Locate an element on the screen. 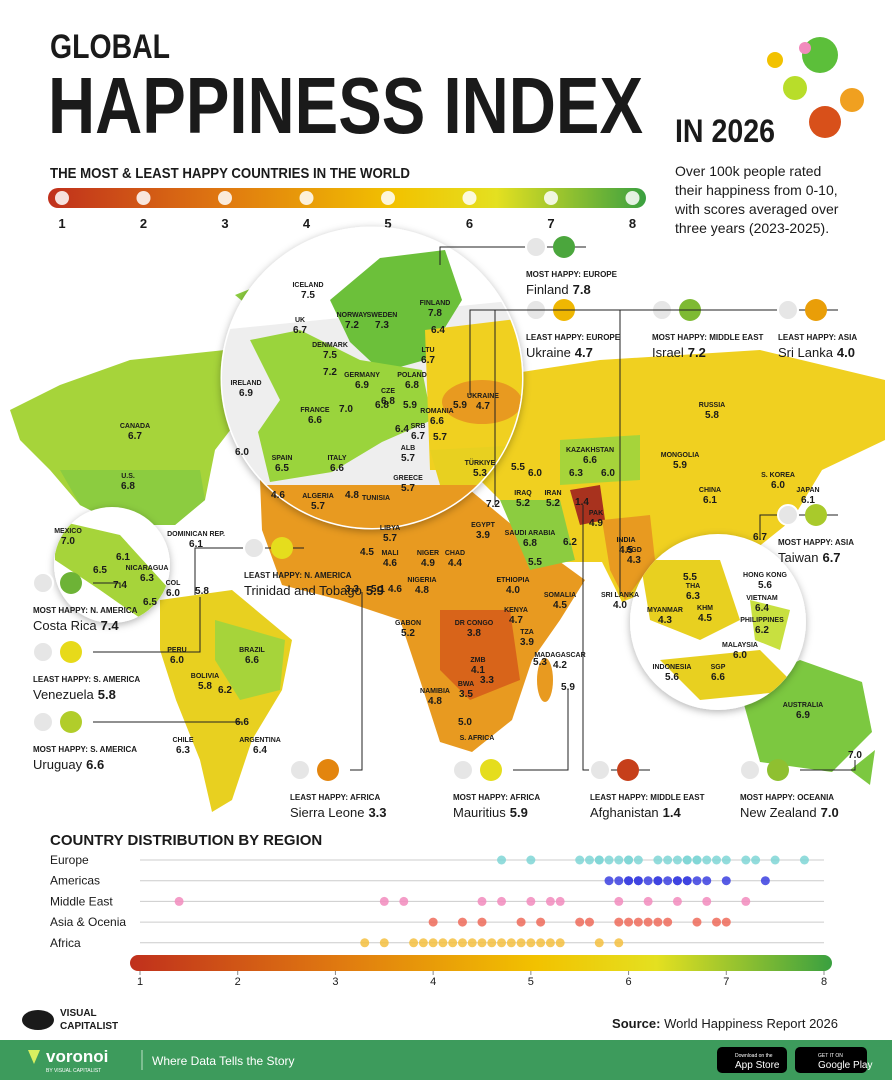  source-label: Source: is located at coordinates (636, 1023).